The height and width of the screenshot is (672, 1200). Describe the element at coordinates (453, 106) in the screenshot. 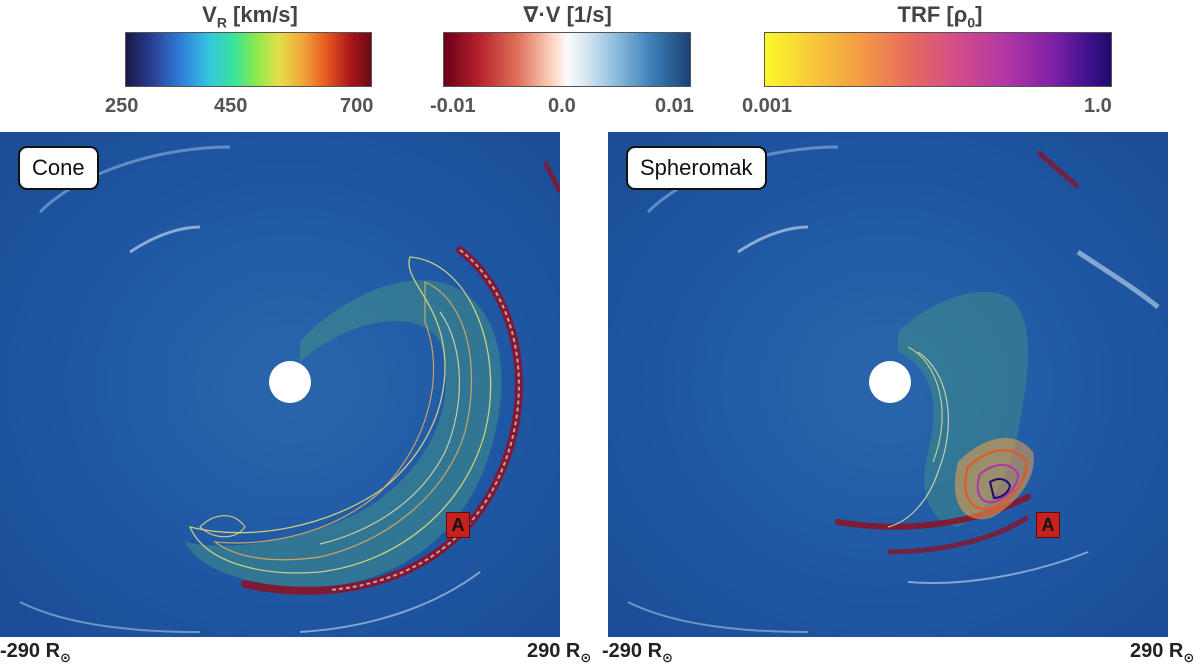

I see `divergence-tick-min: -0.01` at that location.